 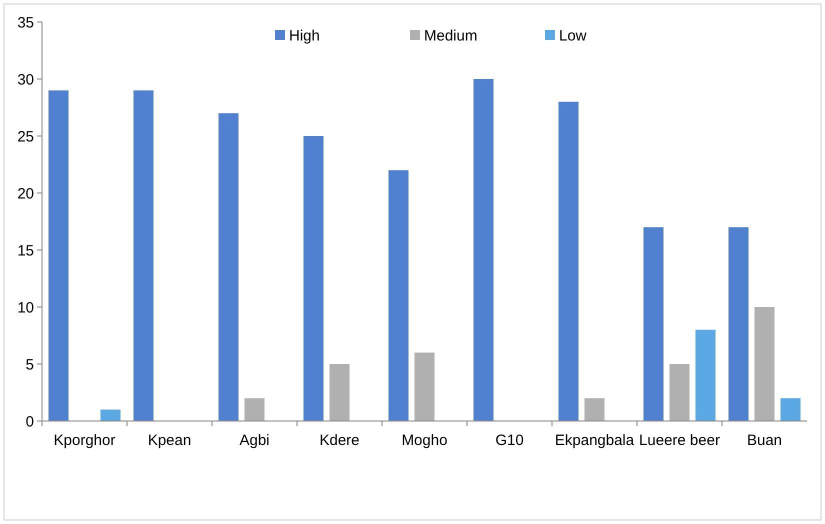 What do you see at coordinates (509, 440) in the screenshot?
I see `x-tick-label: G10` at bounding box center [509, 440].